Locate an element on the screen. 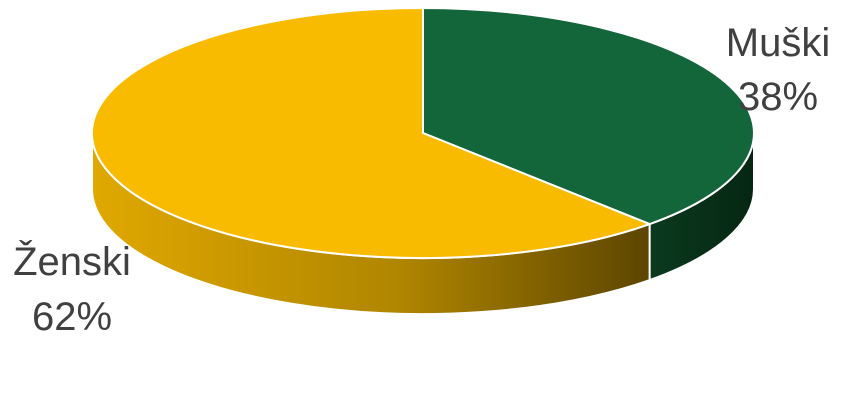 The height and width of the screenshot is (395, 846). slice-label-value-1: 62% is located at coordinates (72, 317).